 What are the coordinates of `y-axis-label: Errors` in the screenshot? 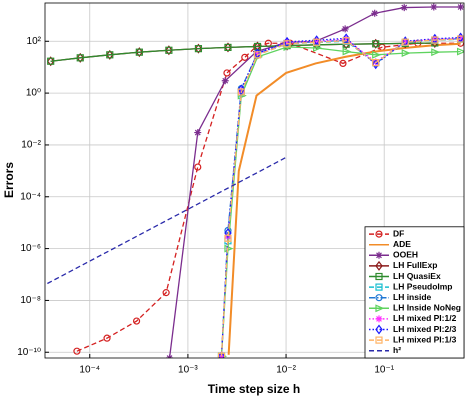 It's located at (9, 180).